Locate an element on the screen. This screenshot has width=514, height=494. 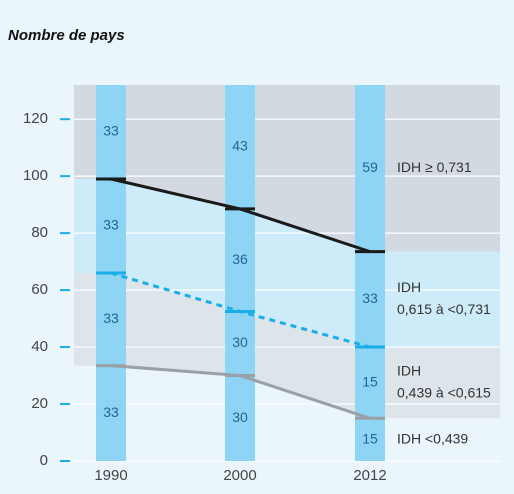
band-label: 0,439 à <0,615 is located at coordinates (444, 392).